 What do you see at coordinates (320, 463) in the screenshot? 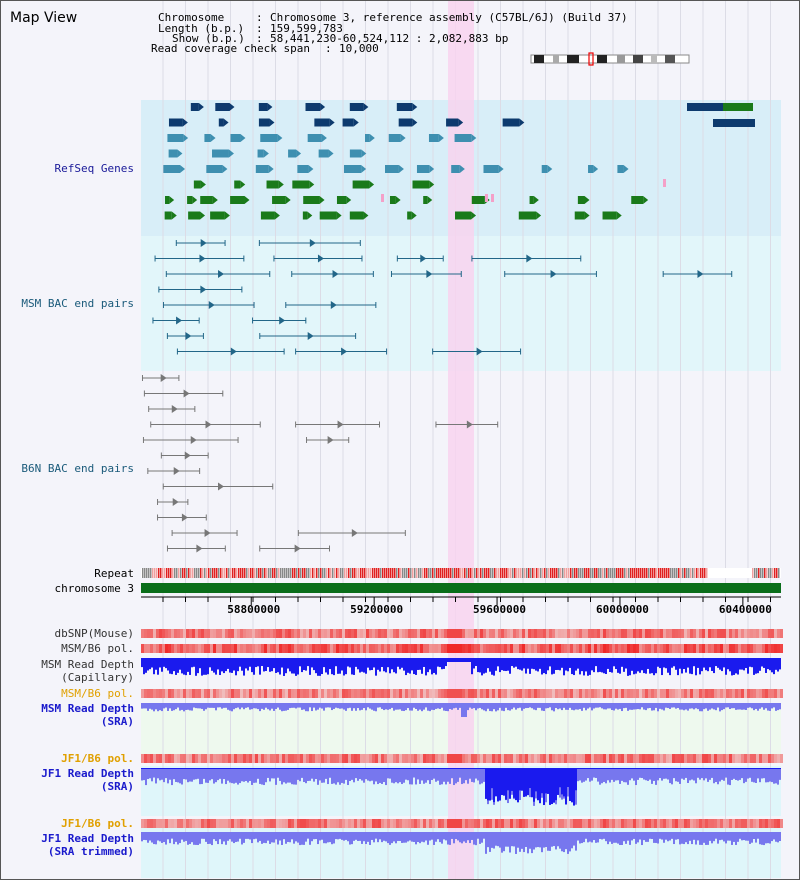
I see `b6n-bac-pairs` at bounding box center [320, 463].